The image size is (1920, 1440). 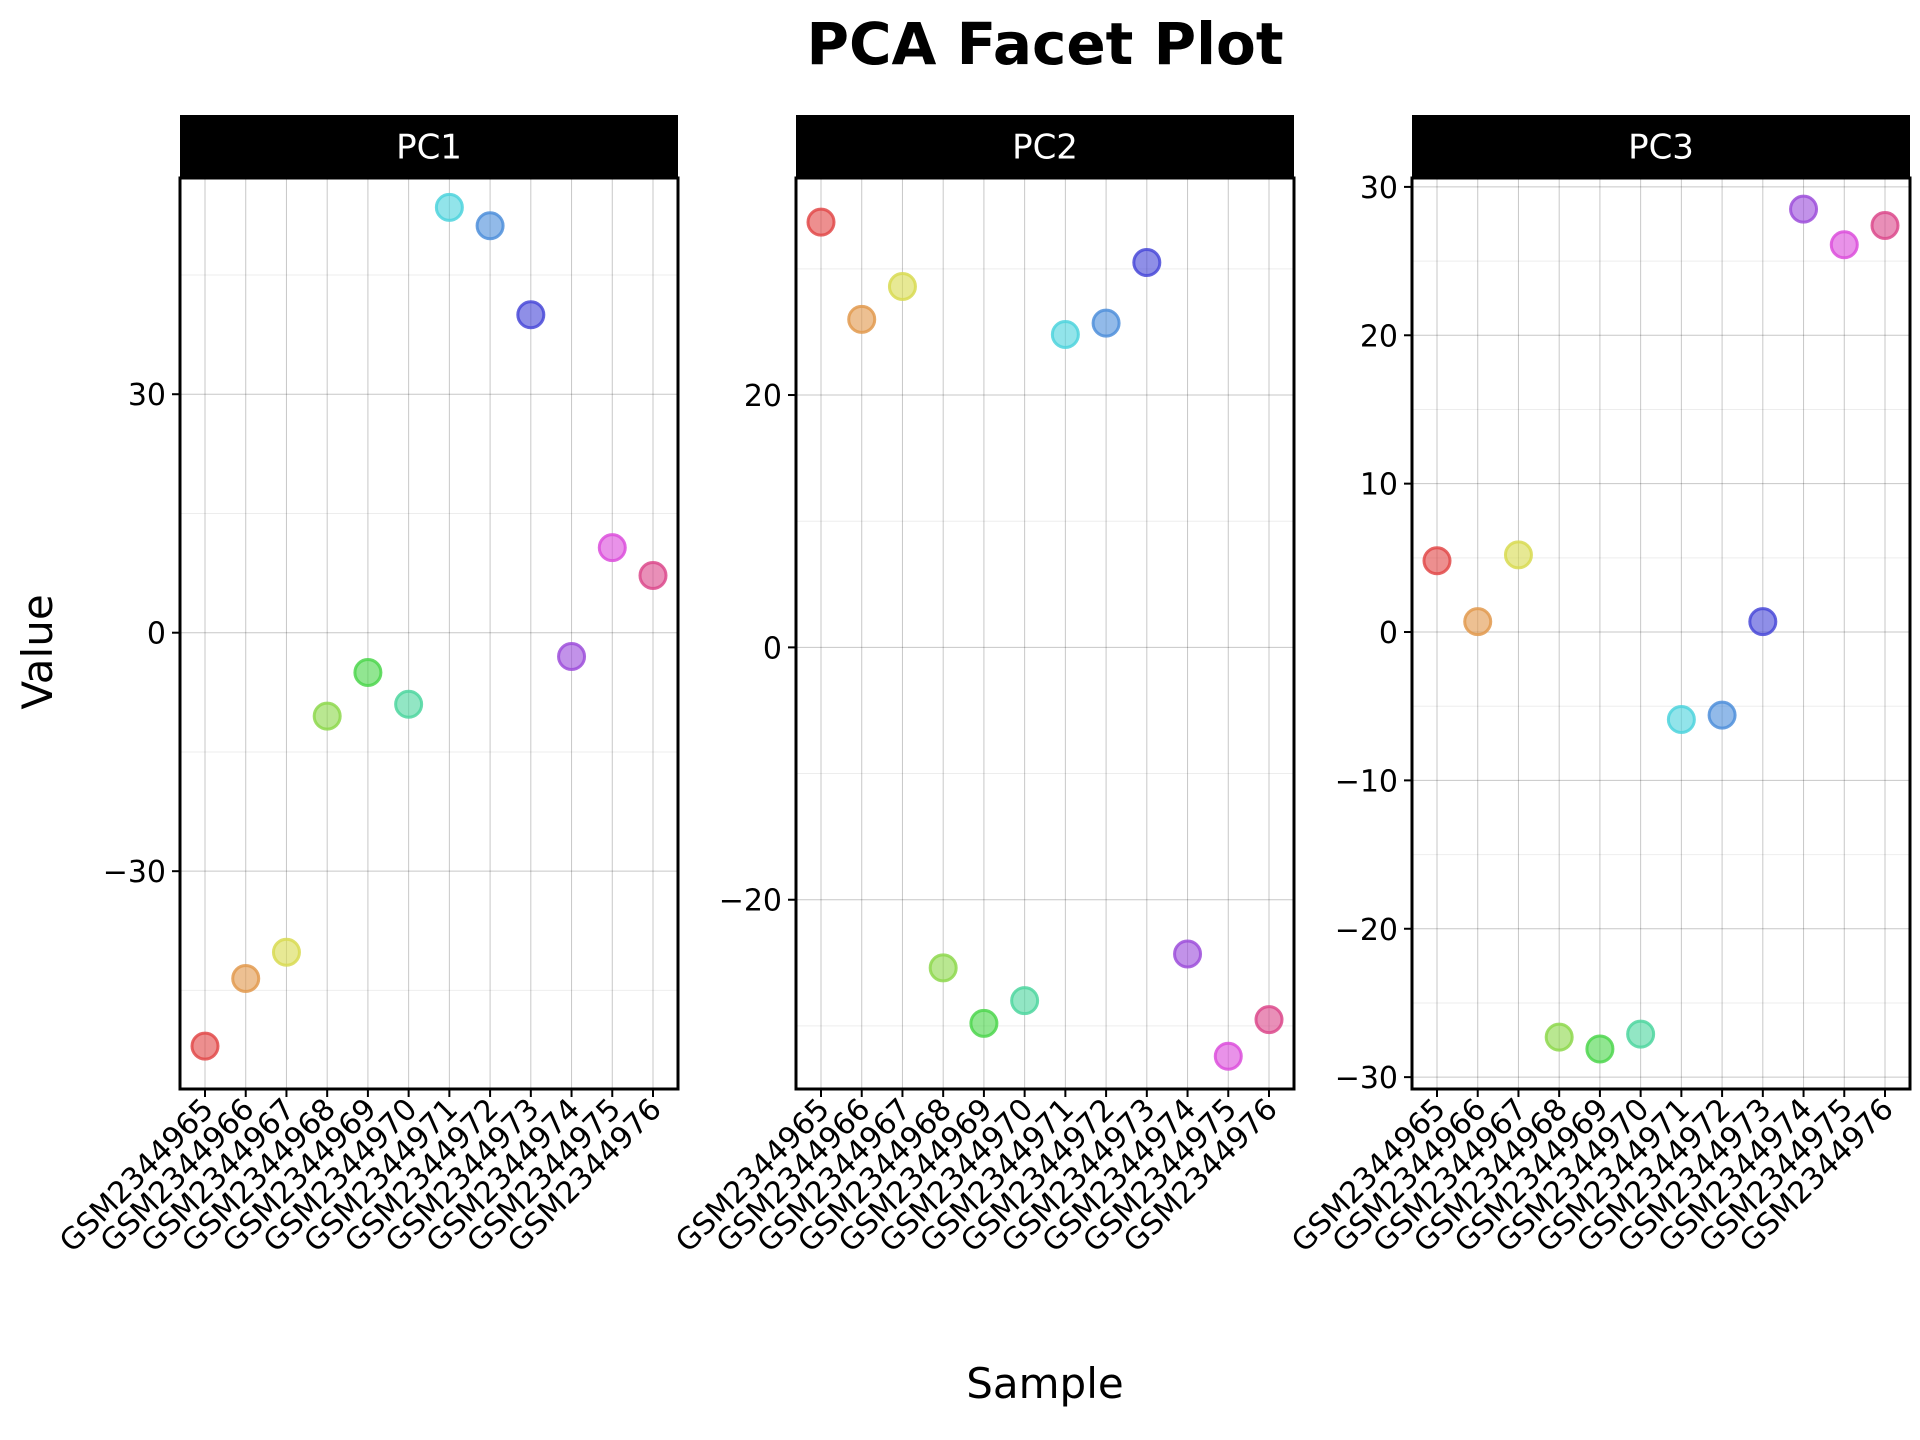 I want to click on data-point: GSM2344971: 24.8, so click(x=1065, y=334).